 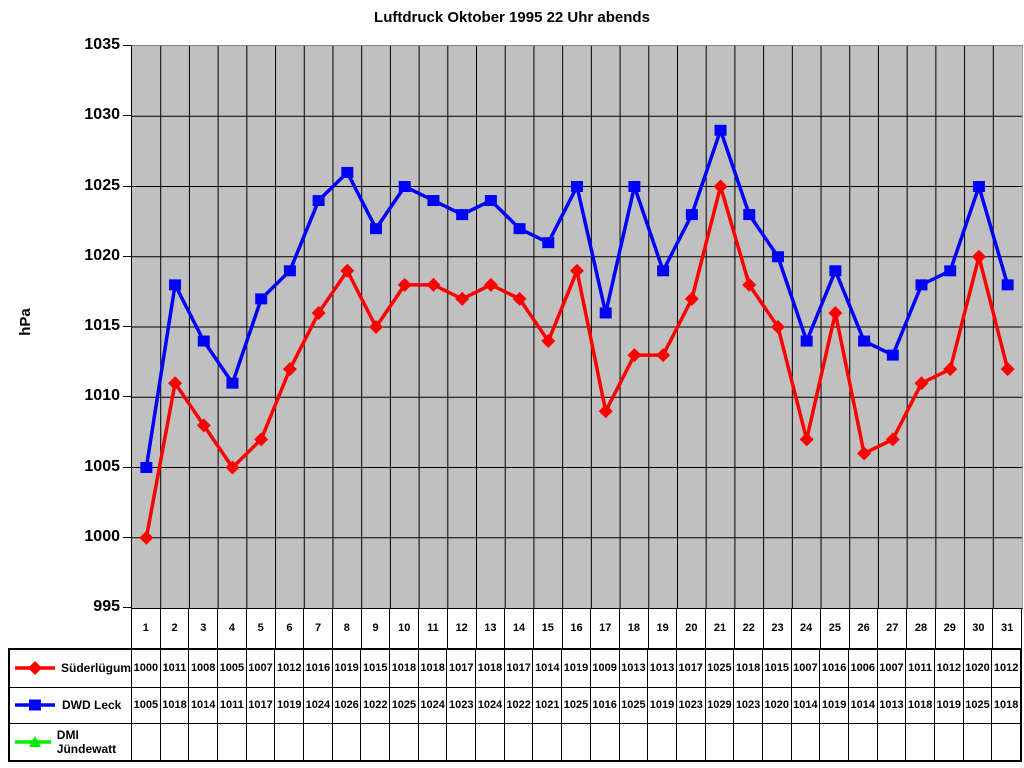 What do you see at coordinates (893, 628) in the screenshot?
I see `day-label: 27` at bounding box center [893, 628].